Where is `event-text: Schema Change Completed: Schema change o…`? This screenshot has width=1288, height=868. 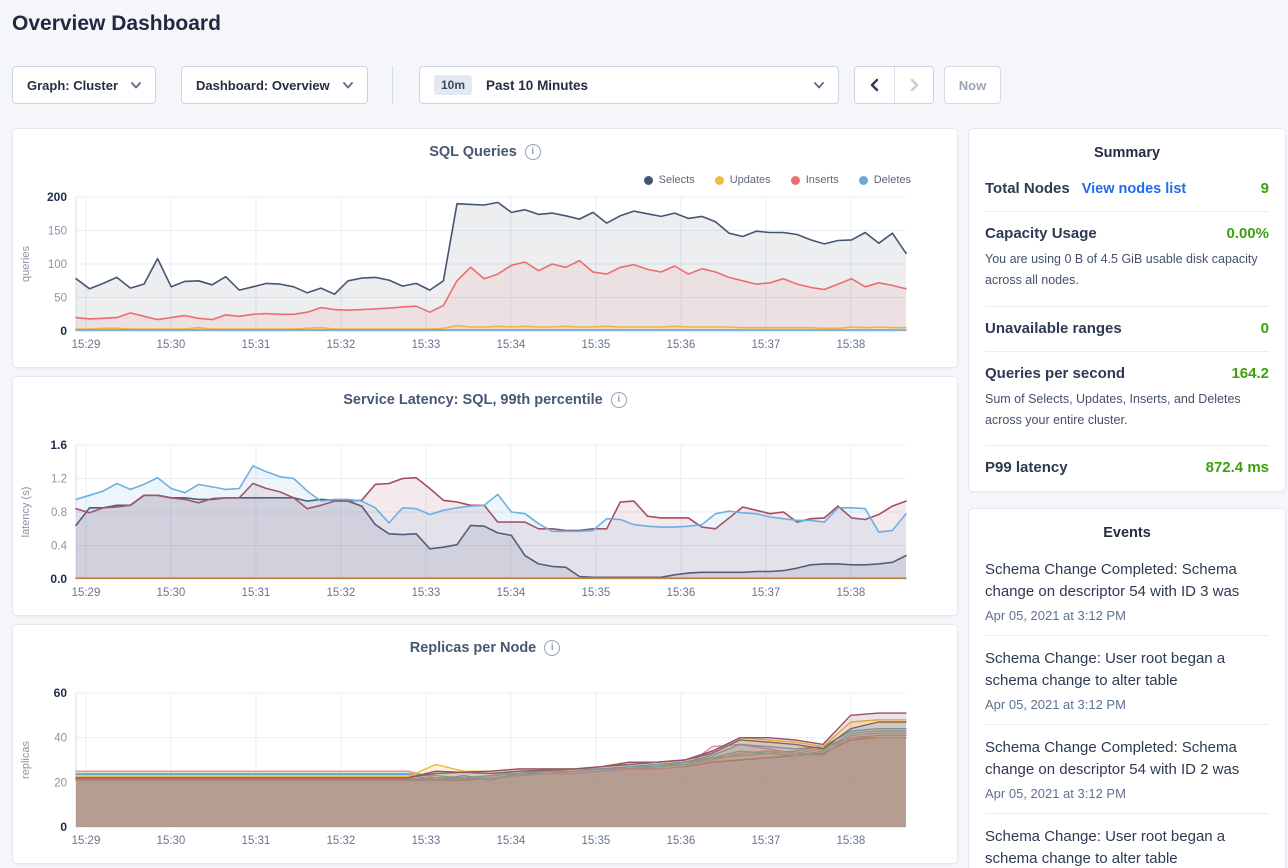 event-text: Schema Change Completed: Schema change o… is located at coordinates (1112, 758).